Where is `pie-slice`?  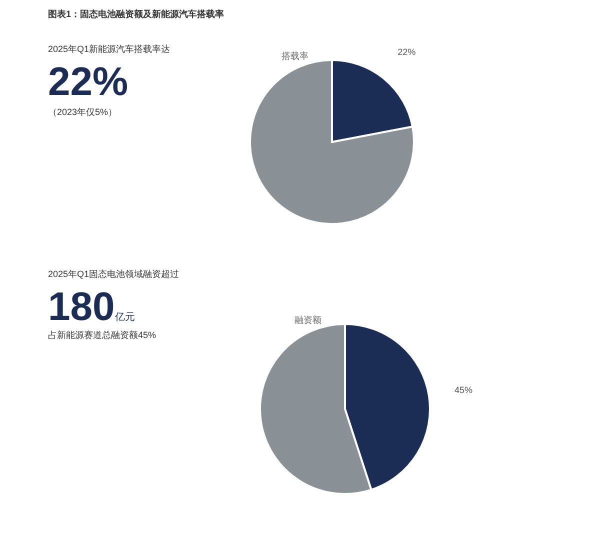 pie-slice is located at coordinates (332, 142).